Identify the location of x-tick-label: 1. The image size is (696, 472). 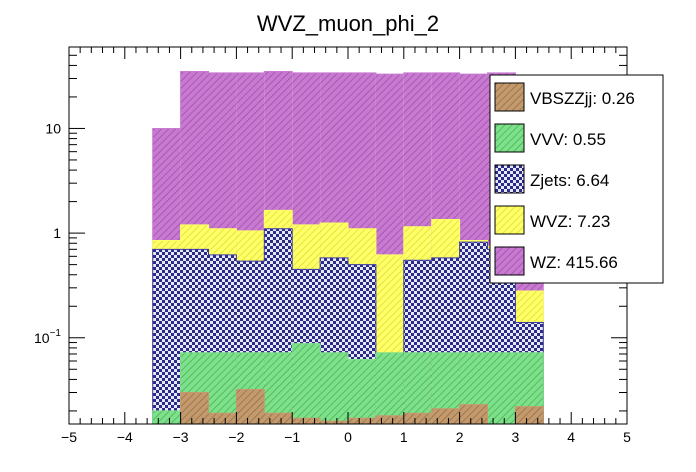
(404, 437).